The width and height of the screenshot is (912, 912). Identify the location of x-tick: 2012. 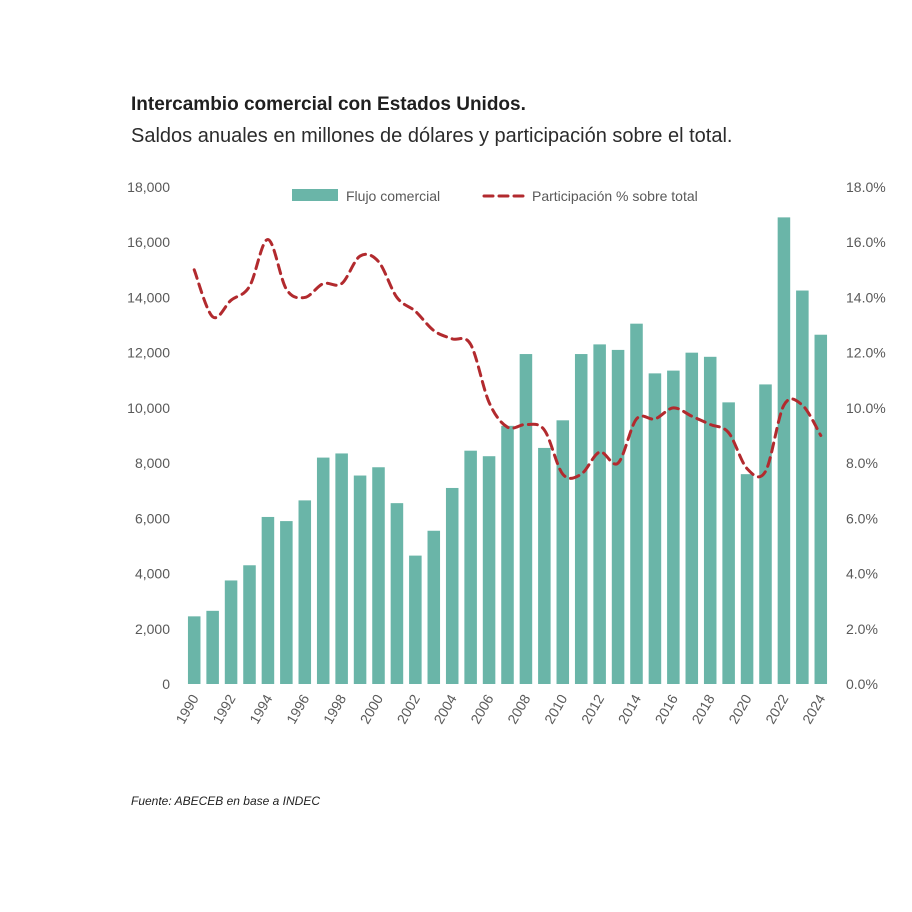
(593, 708).